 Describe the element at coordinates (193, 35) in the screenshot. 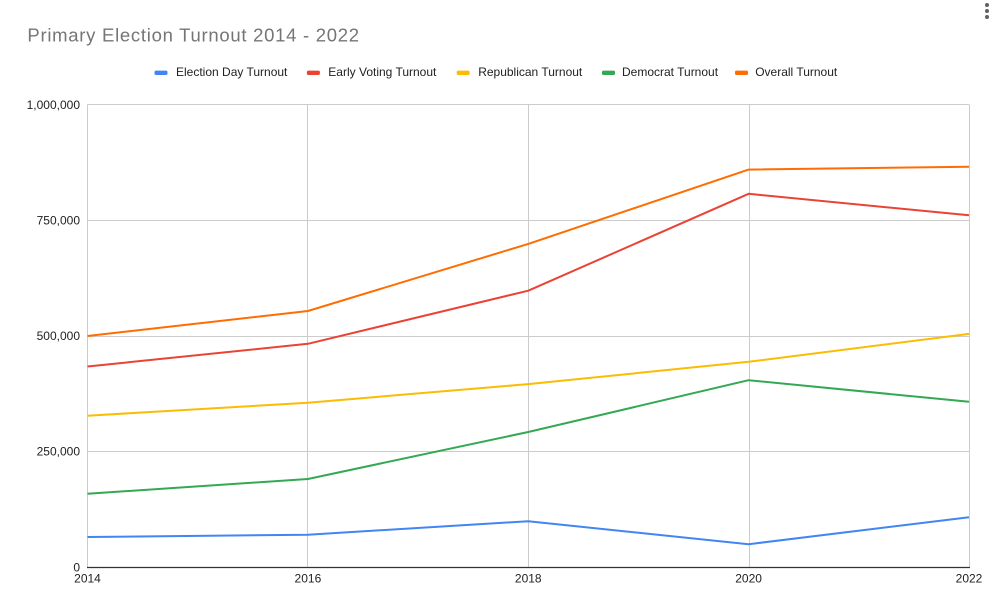

I see `svg-text:Primary Election Turnout 2014: Primary Election Turnout 2014 - 2022` at that location.